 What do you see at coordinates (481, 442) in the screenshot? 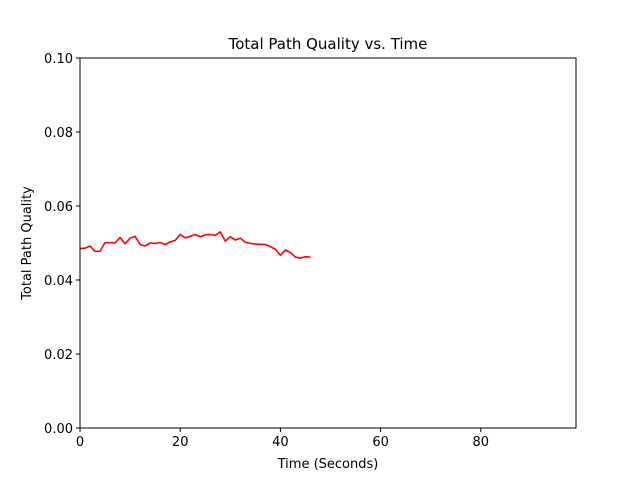
I see `x-tick-label: 80` at bounding box center [481, 442].